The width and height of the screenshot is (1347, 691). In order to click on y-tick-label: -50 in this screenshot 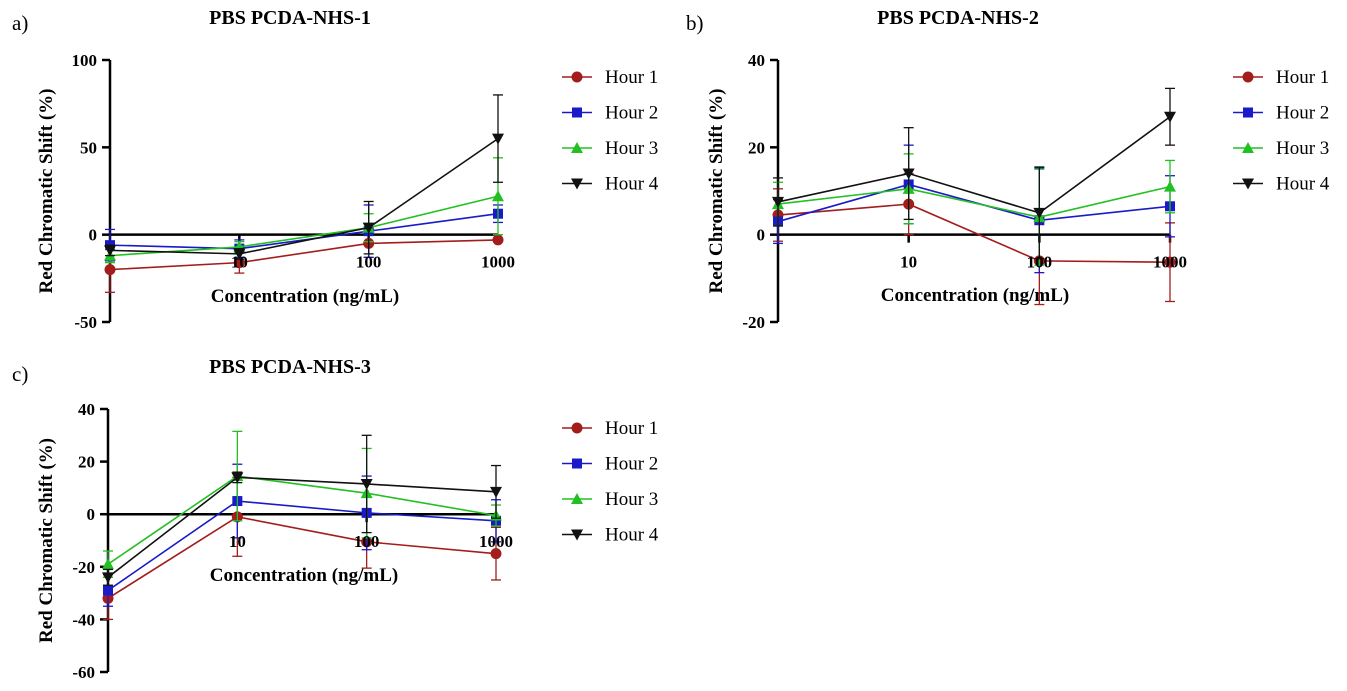, I will do `click(85, 322)`.